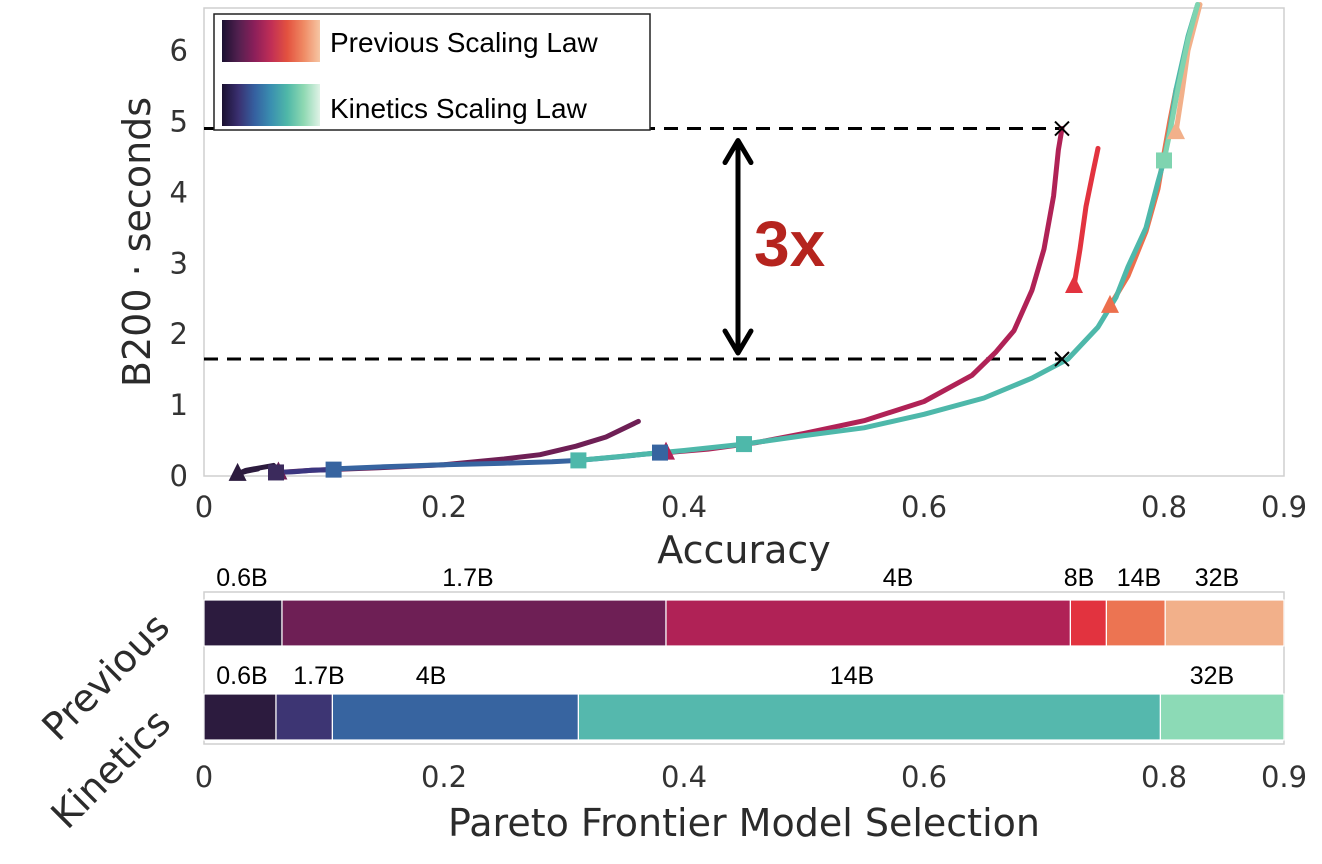  What do you see at coordinates (179, 51) in the screenshot?
I see `scaling-y-tick-label: 6` at bounding box center [179, 51].